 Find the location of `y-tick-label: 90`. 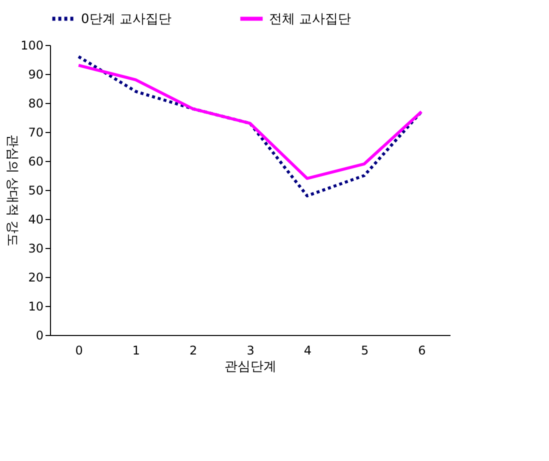

y-tick-label: 90 is located at coordinates (36, 75).